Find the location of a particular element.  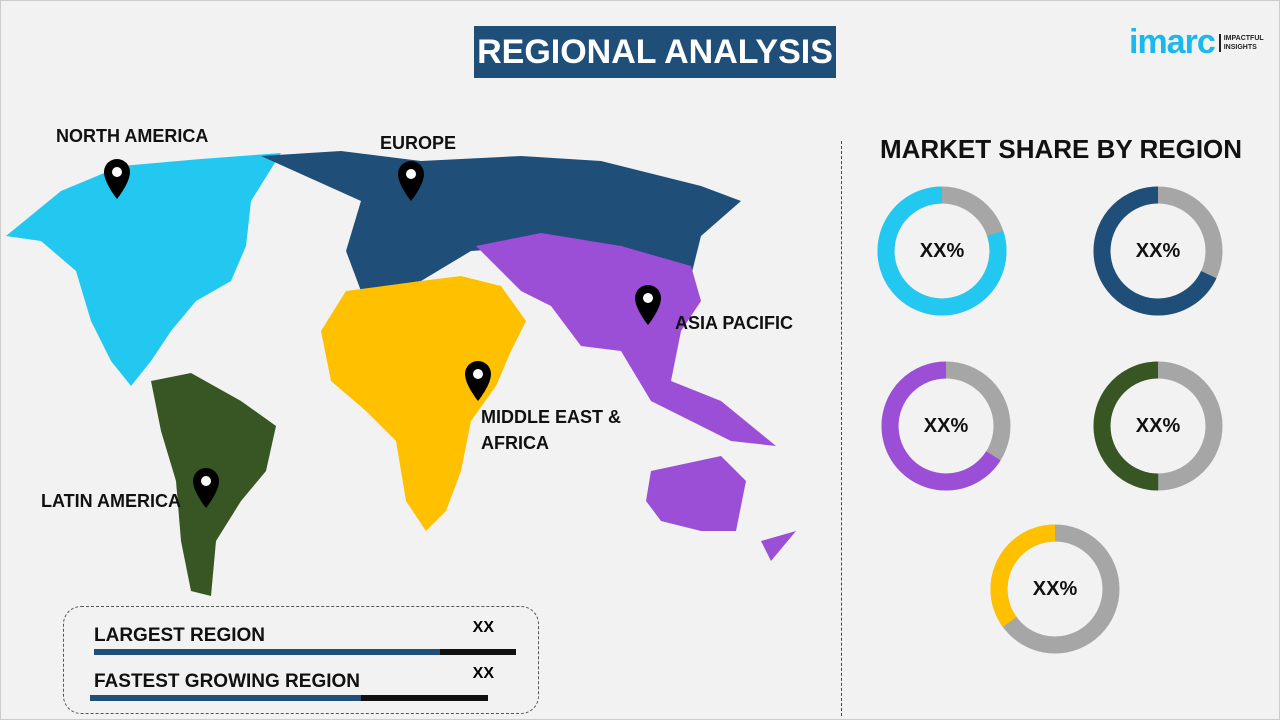

donut-europe: XX% is located at coordinates (1158, 251).